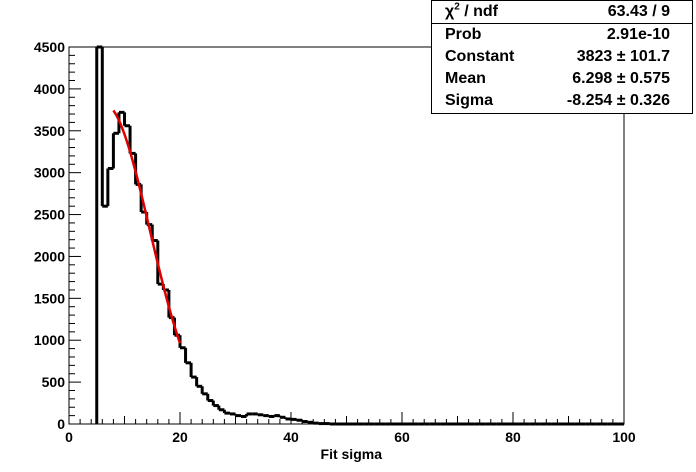  What do you see at coordinates (49, 47) in the screenshot?
I see `y-tick-label: 4500` at bounding box center [49, 47].